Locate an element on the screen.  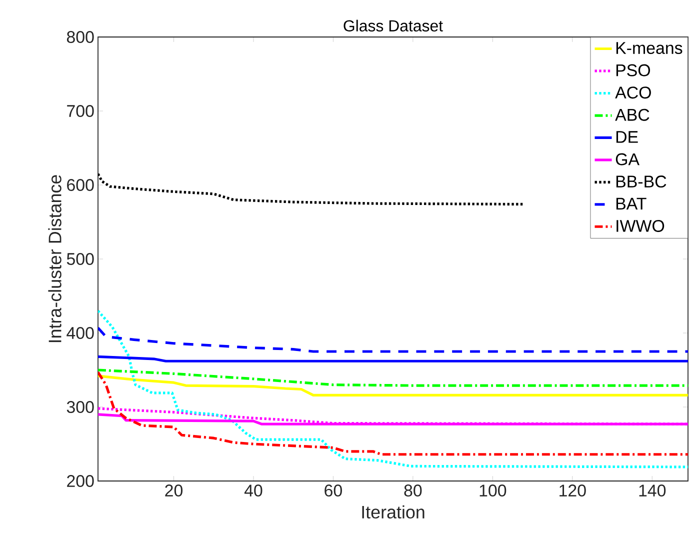
y-axis-title: Intra-cluster Distance is located at coordinates (55, 258).